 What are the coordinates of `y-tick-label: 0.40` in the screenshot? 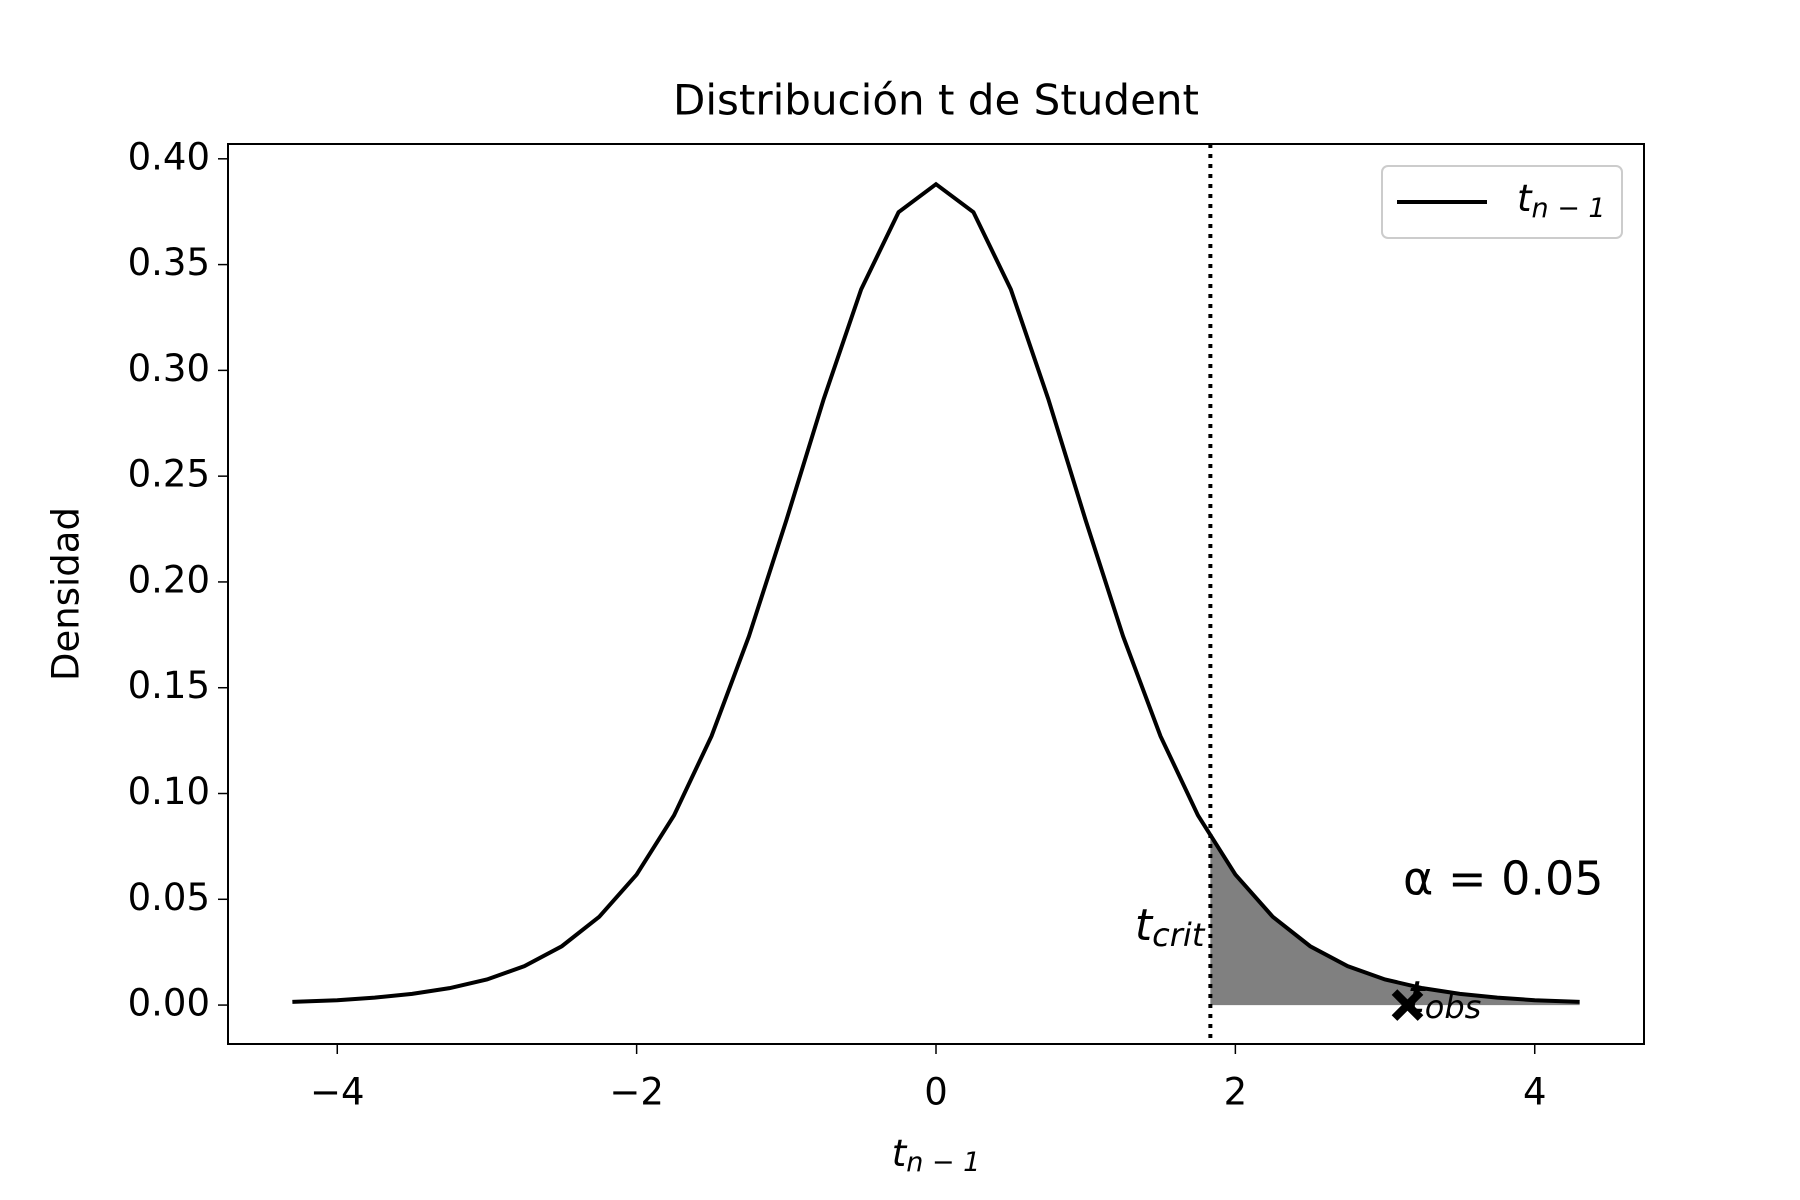 It's located at (169, 156).